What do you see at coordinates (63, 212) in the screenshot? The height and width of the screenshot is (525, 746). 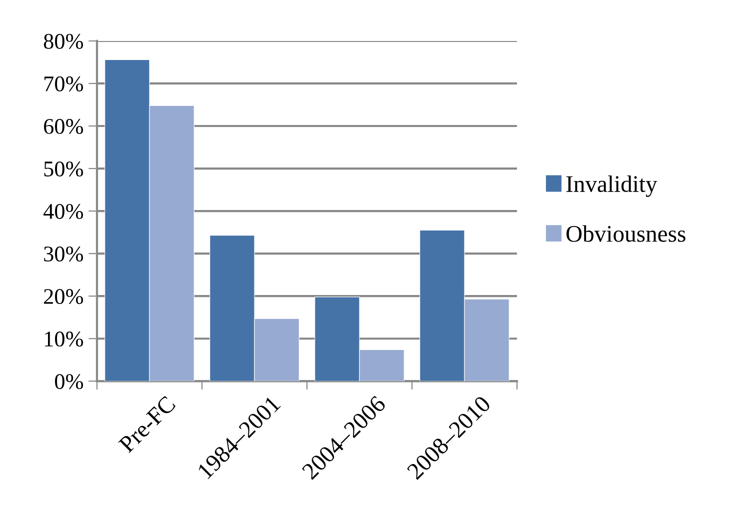 I see `y-tick-label: 40%` at bounding box center [63, 212].